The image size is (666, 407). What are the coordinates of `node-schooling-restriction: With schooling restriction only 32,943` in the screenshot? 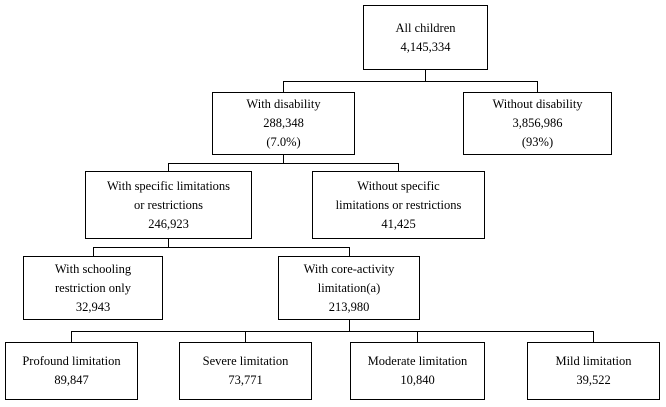 It's located at (93, 288).